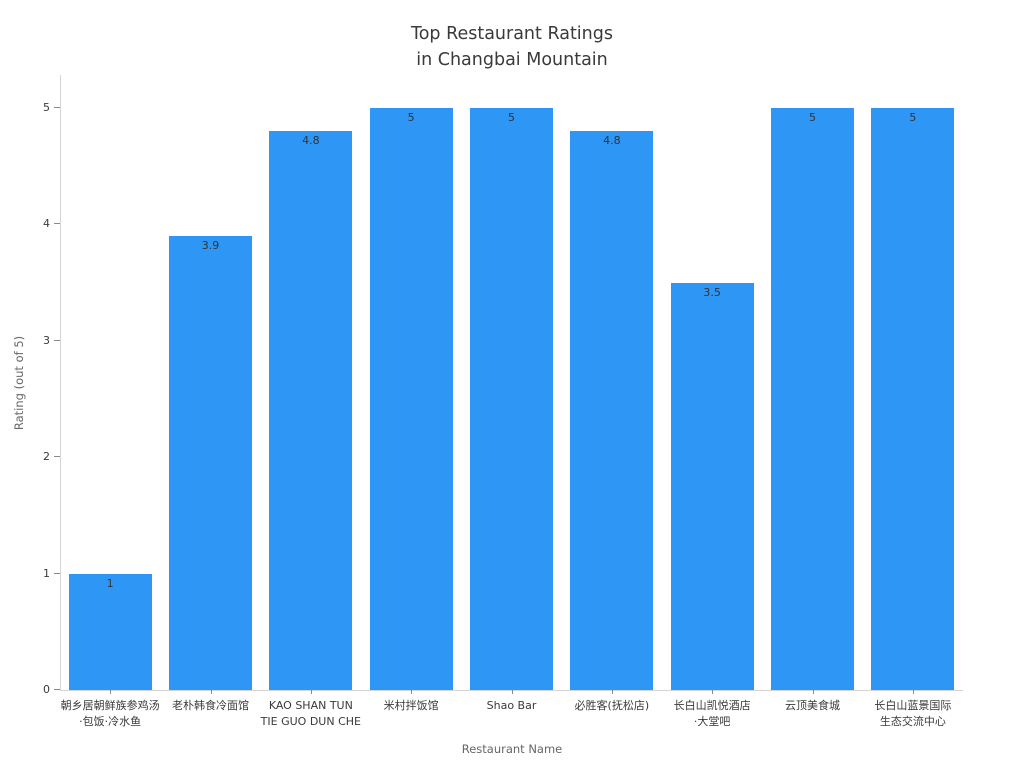  I want to click on x-tick-label-line: 长白山凯悦酒店, so click(712, 705).